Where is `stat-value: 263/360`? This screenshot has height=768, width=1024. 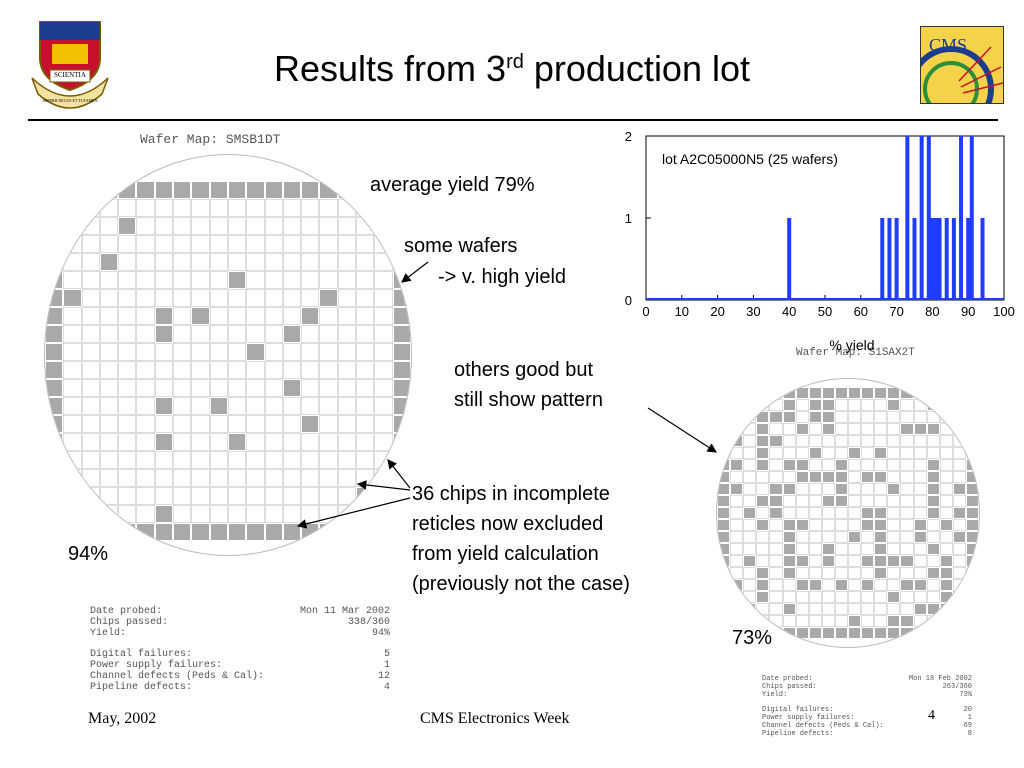
stat-value: 263/360 is located at coordinates (957, 687).